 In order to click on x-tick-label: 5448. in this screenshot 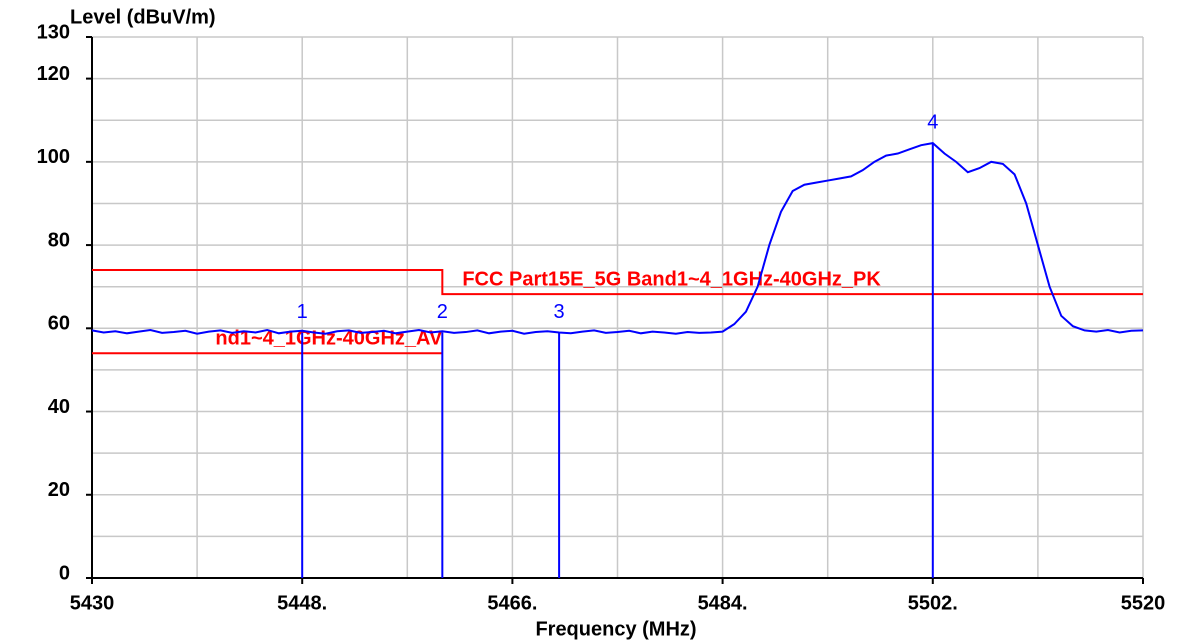, I will do `click(302, 603)`.